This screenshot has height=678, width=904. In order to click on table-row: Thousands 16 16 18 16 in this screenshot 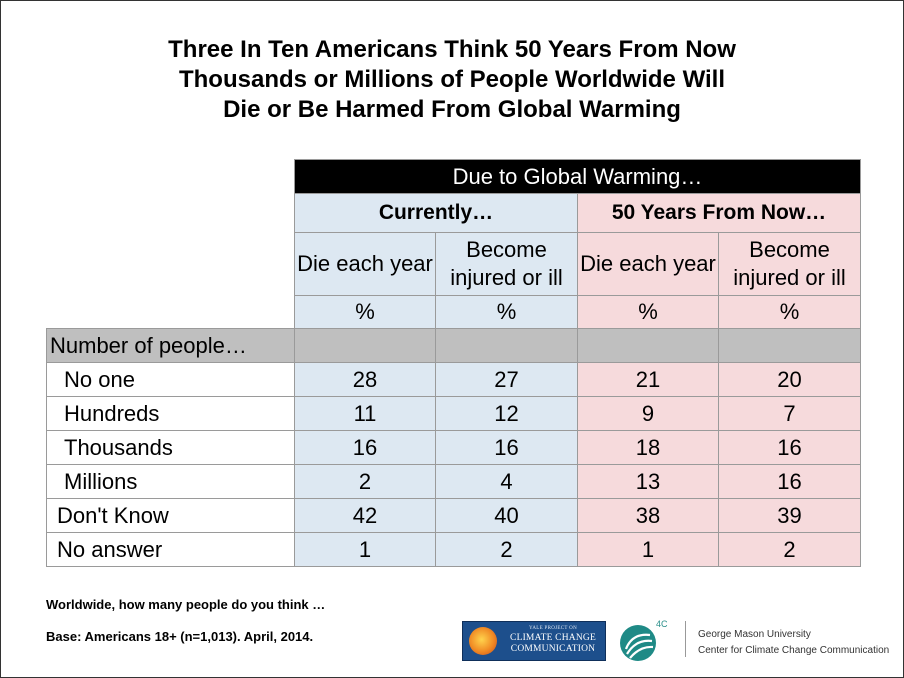, I will do `click(453, 447)`.